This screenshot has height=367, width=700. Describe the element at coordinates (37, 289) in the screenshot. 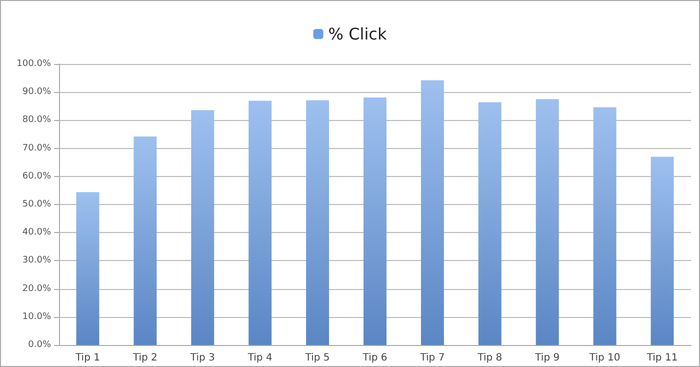

I see `y-tick-label: 20.0%` at that location.